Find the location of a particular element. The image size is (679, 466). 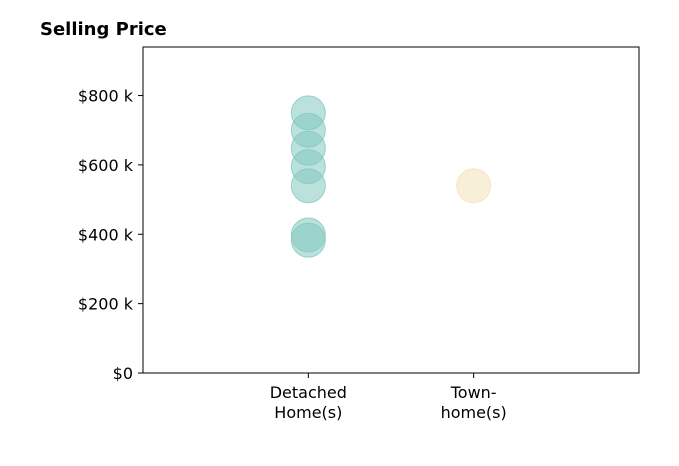

y-axis: $0 $200 k $400 k $600 k $800 k is located at coordinates (110, 235).